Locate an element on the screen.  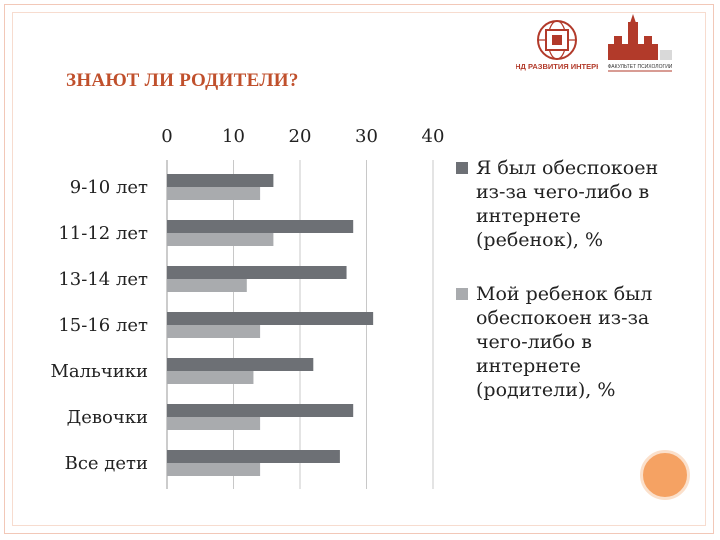
x-axis-ticks: 0 10 20 30 40 is located at coordinates (302, 136).